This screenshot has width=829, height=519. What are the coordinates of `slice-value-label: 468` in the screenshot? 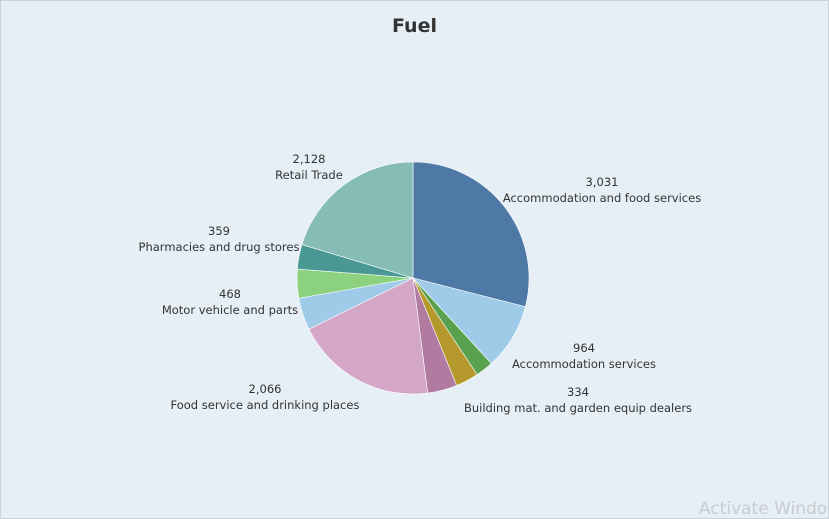 It's located at (230, 294).